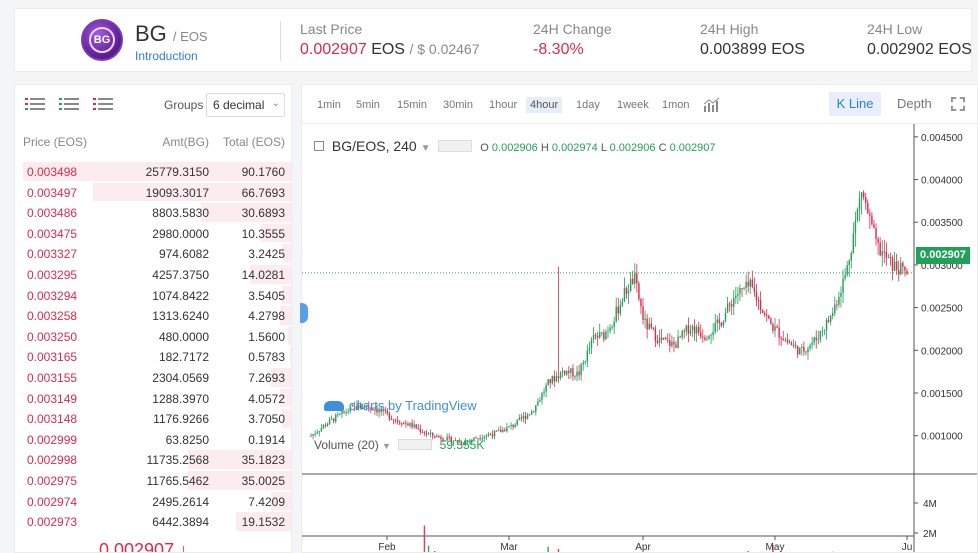 Image resolution: width=978 pixels, height=553 pixels. What do you see at coordinates (455, 146) in the screenshot?
I see `legend-settings-icon` at bounding box center [455, 146].